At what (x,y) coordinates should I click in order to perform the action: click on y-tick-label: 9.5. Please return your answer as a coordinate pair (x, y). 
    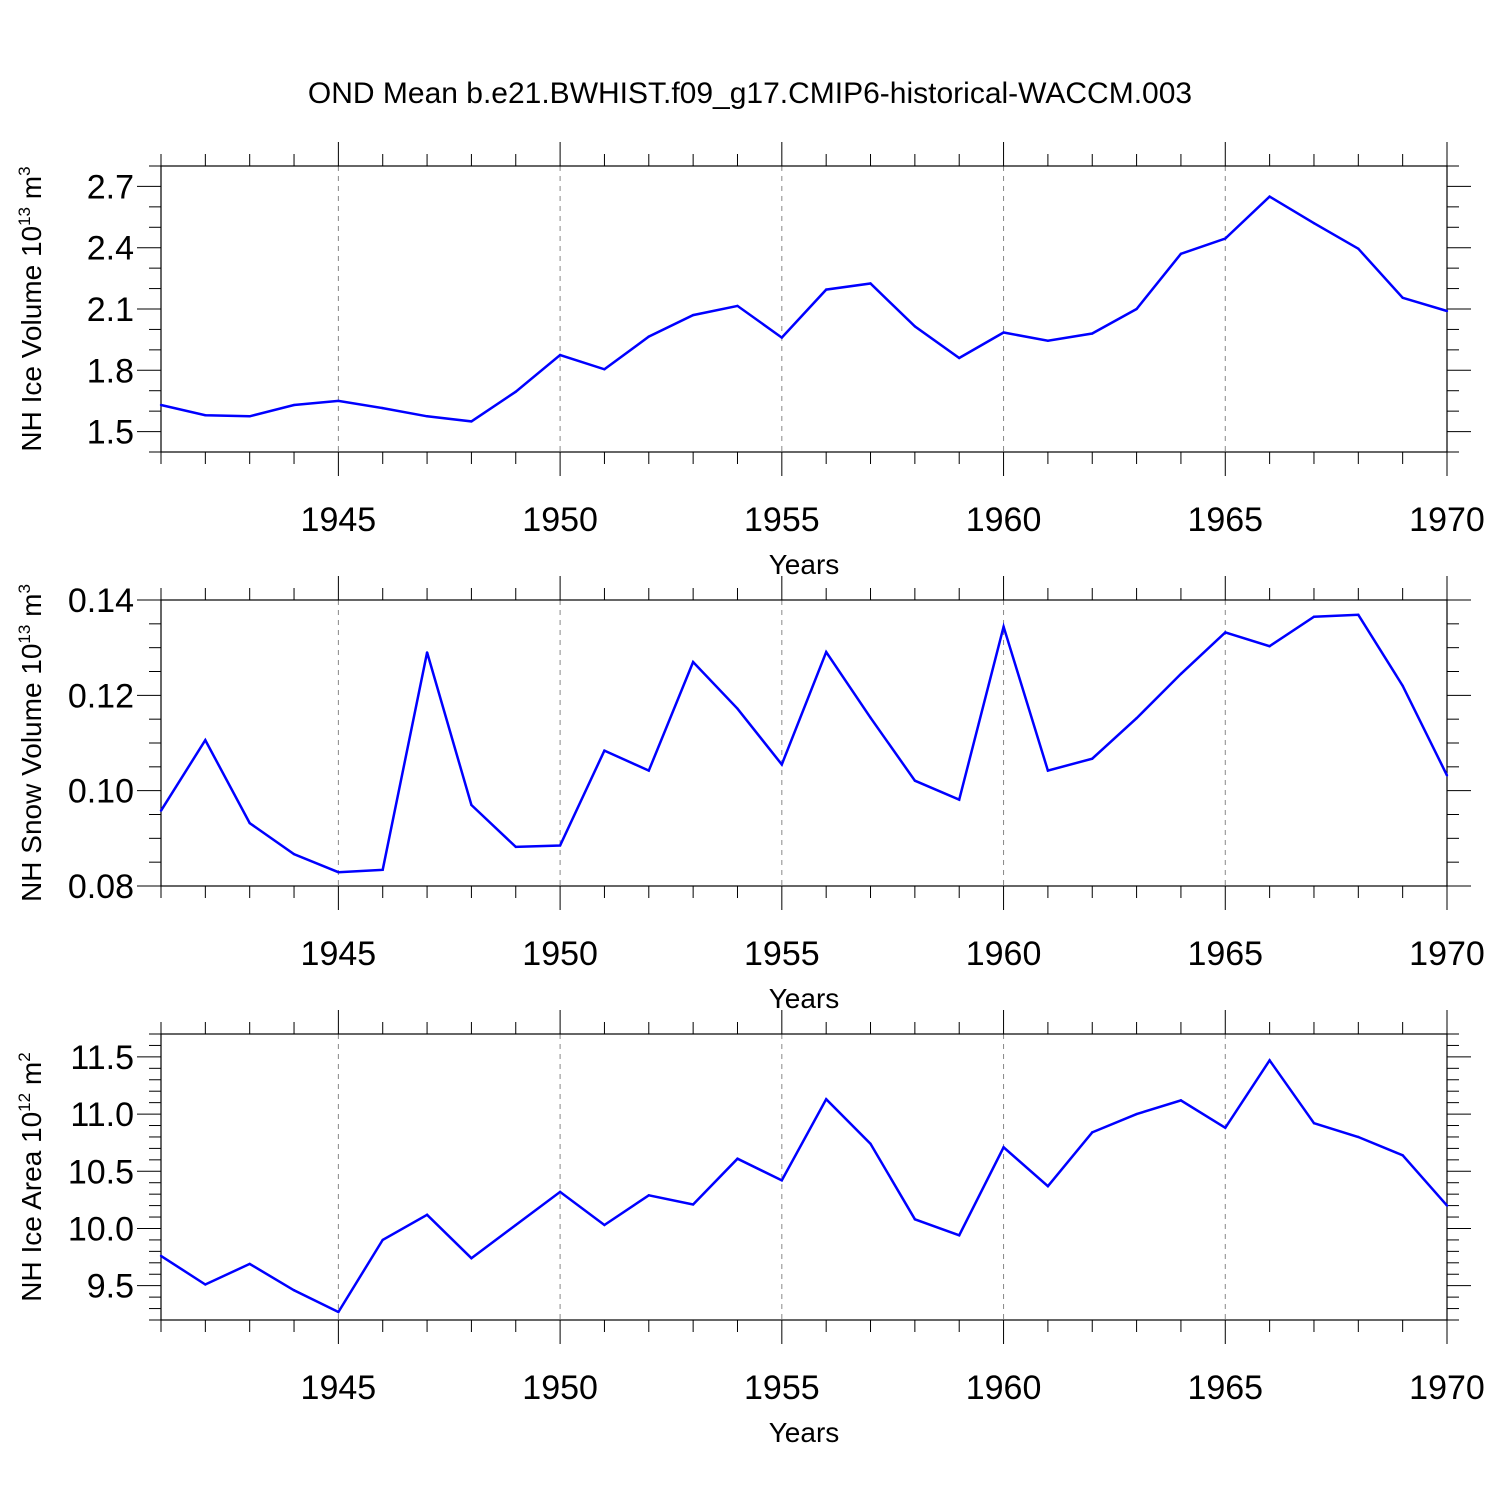
    Looking at the image, I should click on (110, 1287).